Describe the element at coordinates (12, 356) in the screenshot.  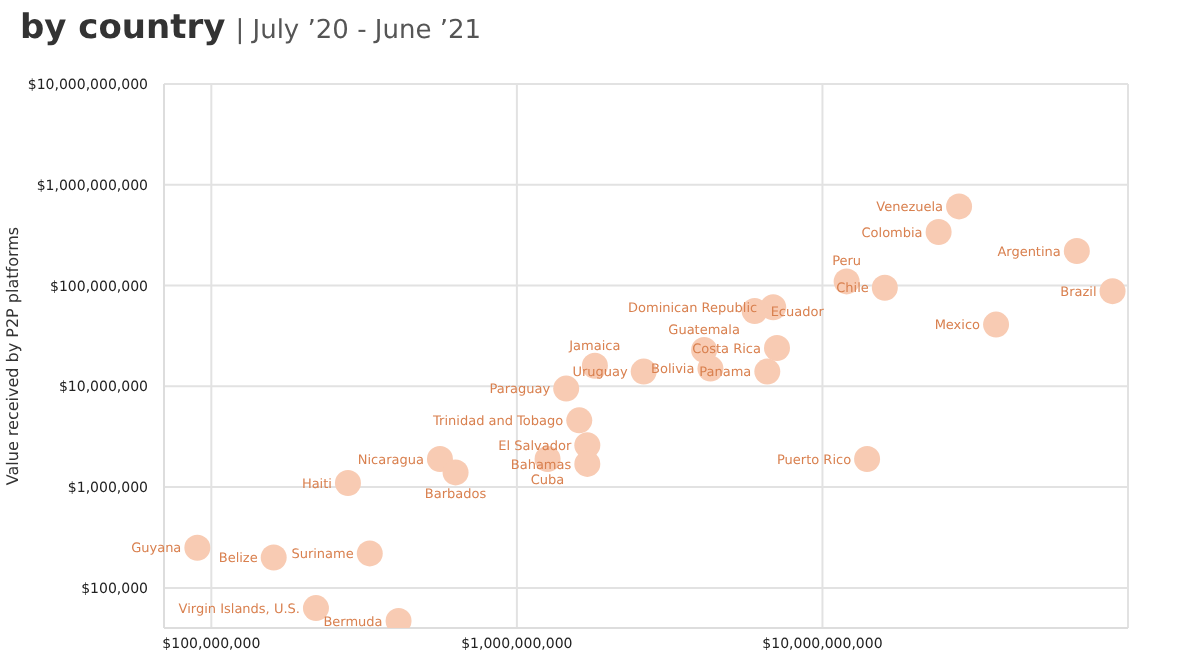
I see `y-axis-title: Value received by P2P platforms` at that location.